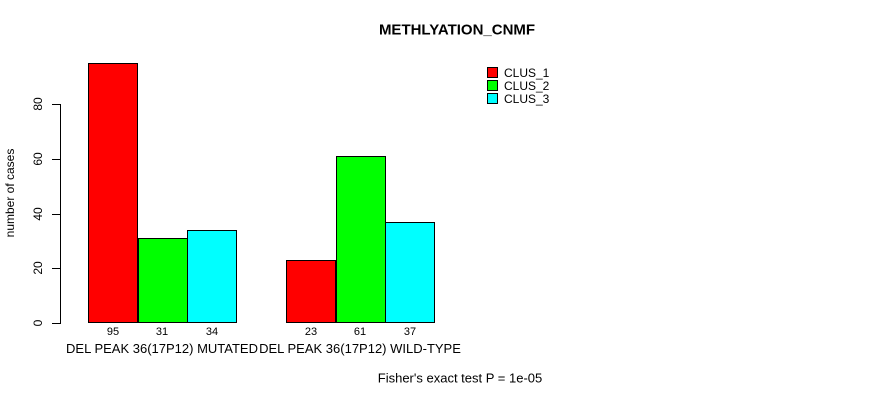 The height and width of the screenshot is (400, 890). I want to click on legend-label: CLUS_1, so click(527, 72).